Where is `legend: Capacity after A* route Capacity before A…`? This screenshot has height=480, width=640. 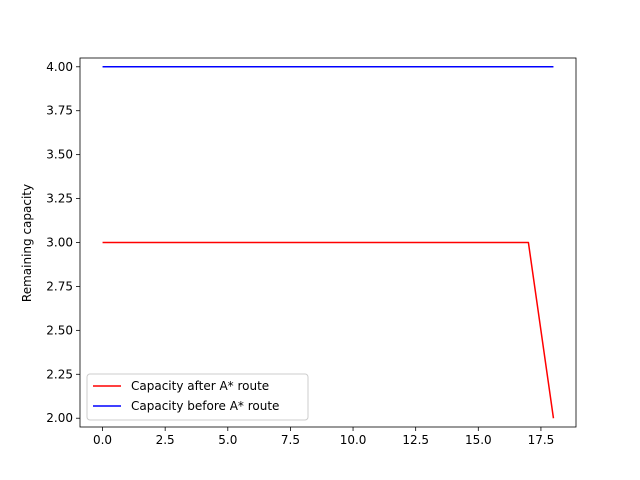 legend: Capacity after A* route Capacity before A… is located at coordinates (197, 397).